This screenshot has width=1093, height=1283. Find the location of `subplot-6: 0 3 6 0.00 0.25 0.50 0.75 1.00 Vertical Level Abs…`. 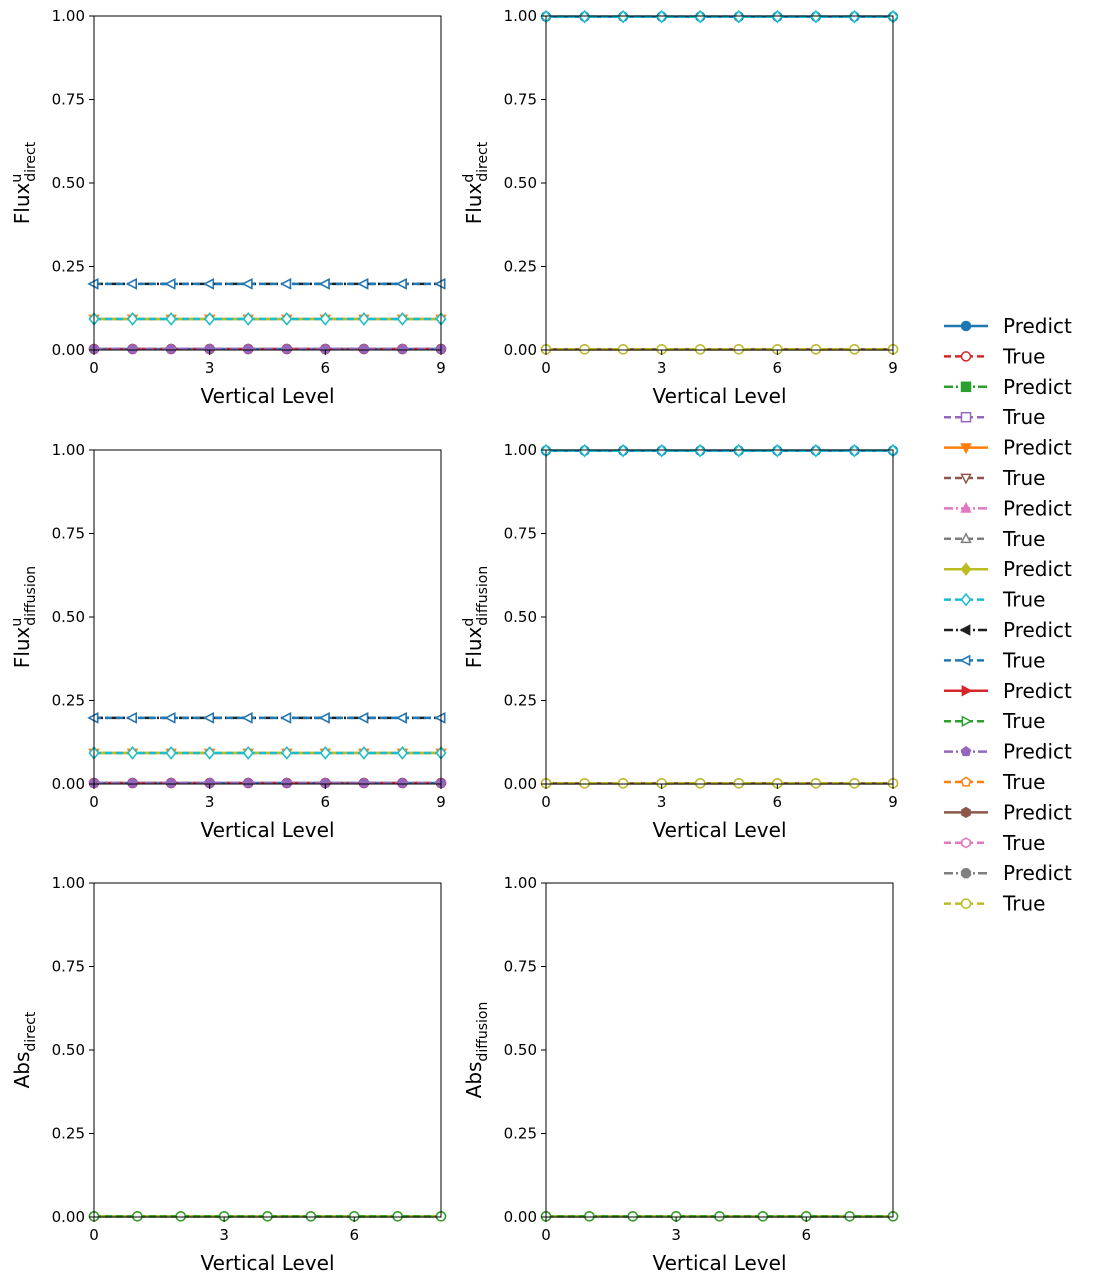

subplot-6: 0 3 6 0.00 0.25 0.50 0.75 1.00 Vertical Level Abs… is located at coordinates (680, 1074).